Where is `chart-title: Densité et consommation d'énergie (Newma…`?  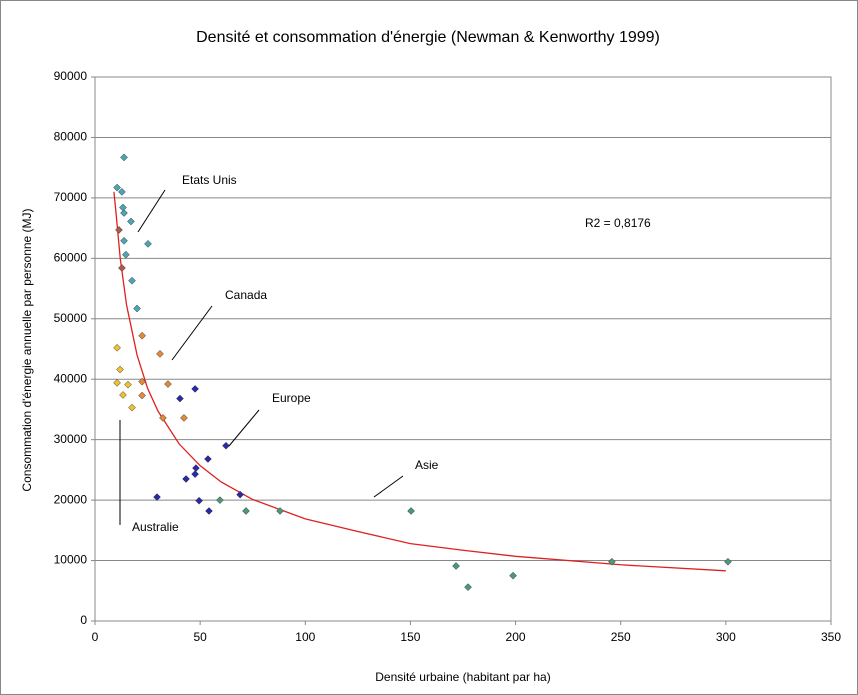 chart-title: Densité et consommation d'énergie (Newma… is located at coordinates (428, 37).